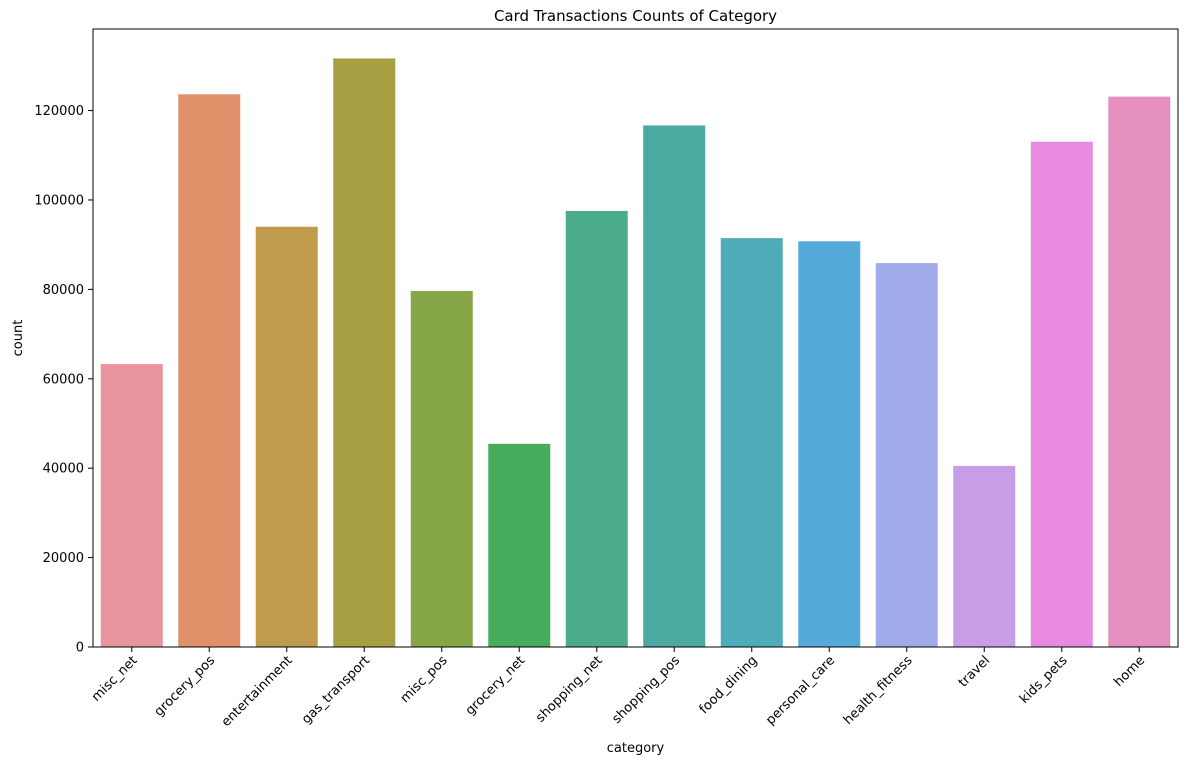 The image size is (1187, 770). Describe the element at coordinates (63, 469) in the screenshot. I see `y-tick-label: 40000` at that location.